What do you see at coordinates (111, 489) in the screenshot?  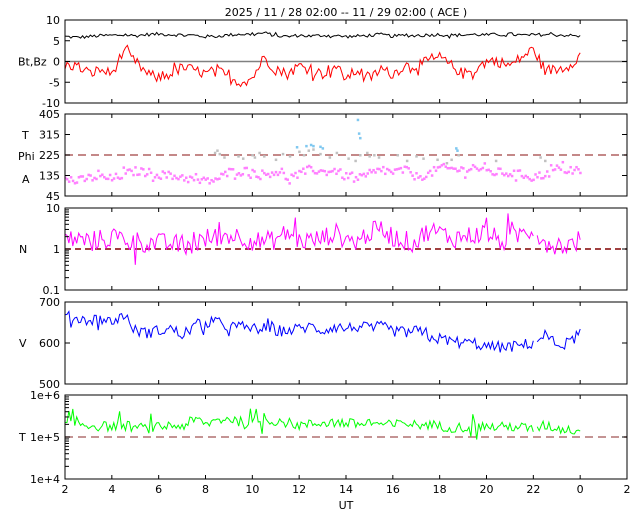 I see `x-tick-label: 4` at bounding box center [111, 489].